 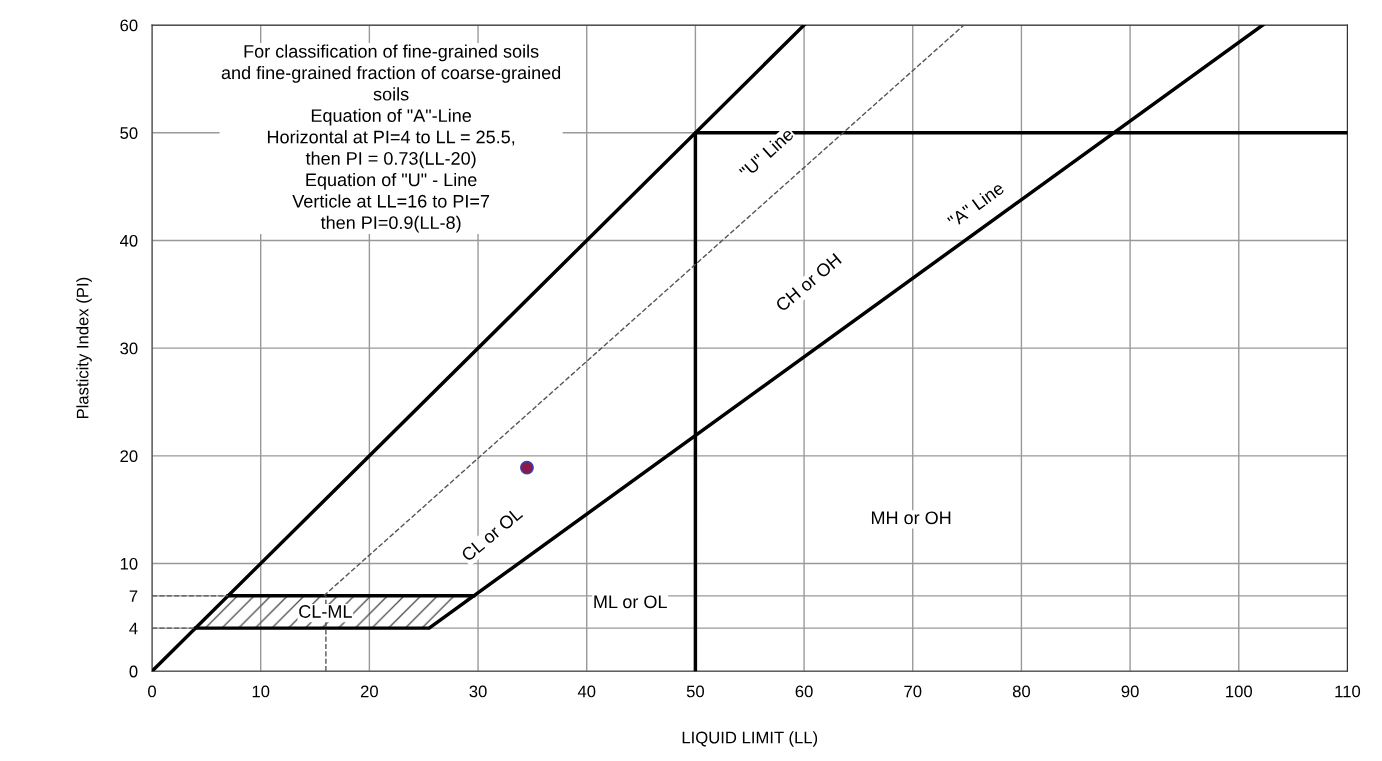 I want to click on y-tick-label: 40, so click(x=128, y=240).